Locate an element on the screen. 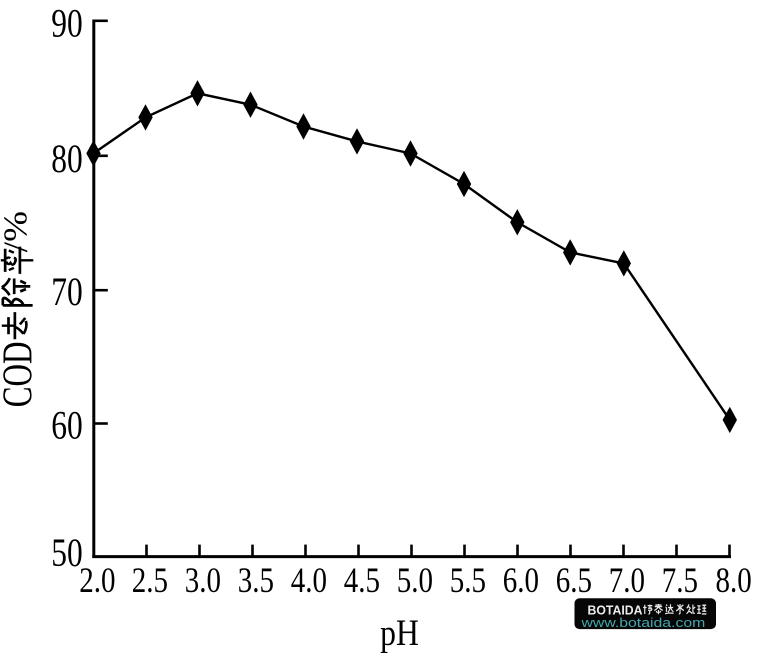 The height and width of the screenshot is (664, 767). svg-text: 4.5 is located at coordinates (362, 581).